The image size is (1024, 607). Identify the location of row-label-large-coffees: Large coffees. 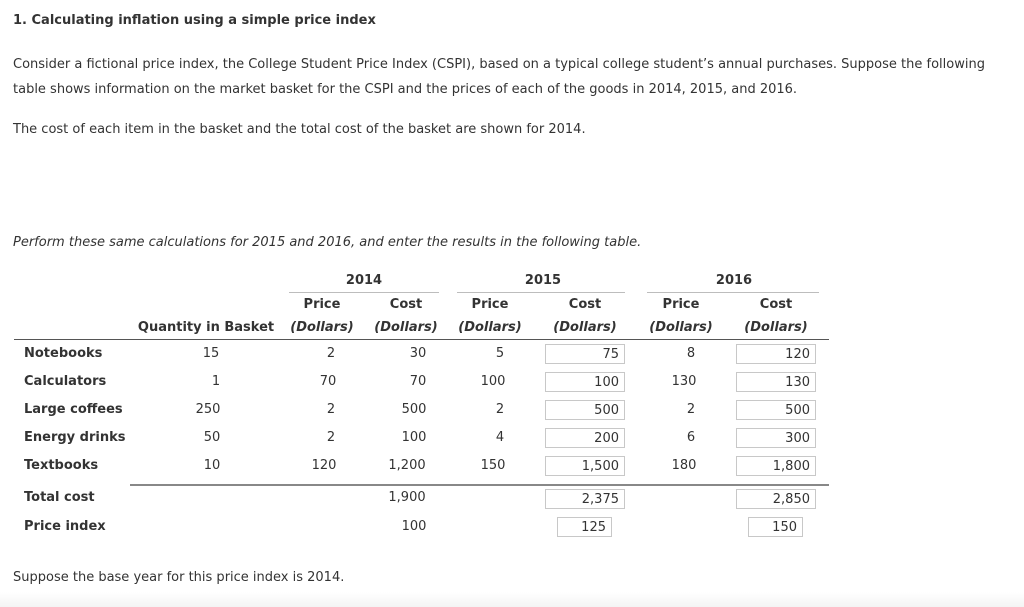
(73, 409).